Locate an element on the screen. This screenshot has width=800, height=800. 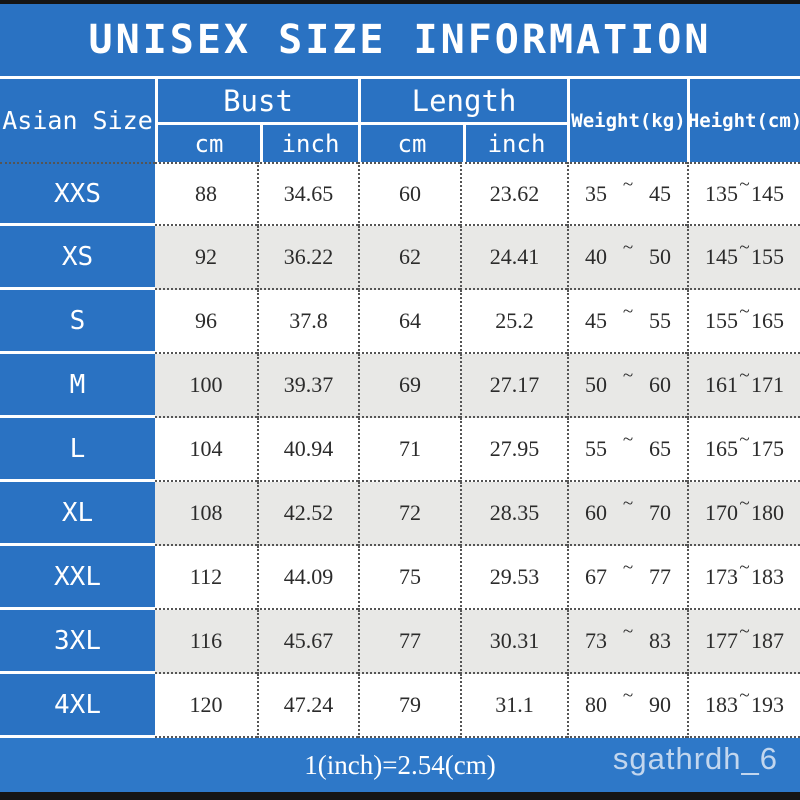
length-inch-value: 31.1 is located at coordinates (513, 706).